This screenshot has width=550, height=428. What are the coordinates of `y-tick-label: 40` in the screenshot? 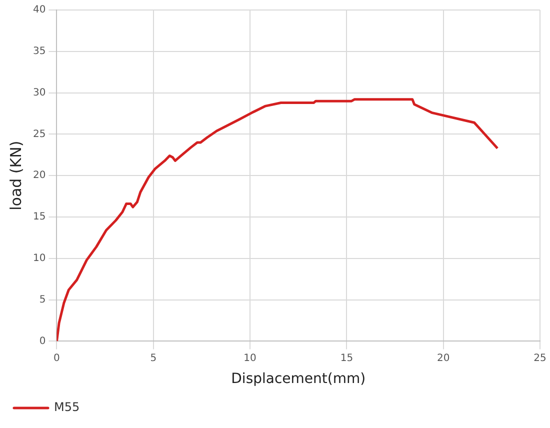 It's located at (39, 10).